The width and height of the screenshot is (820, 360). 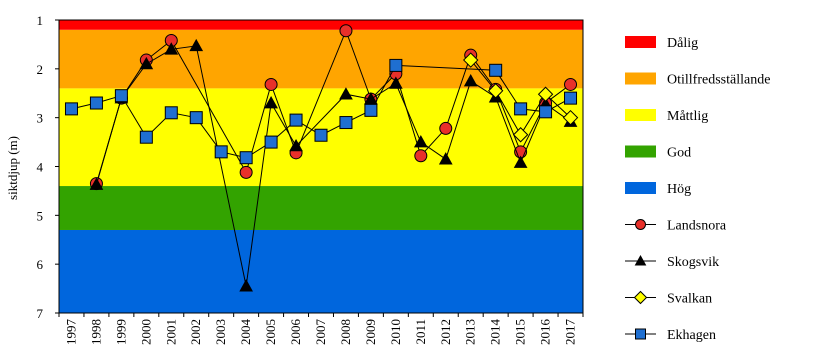 I want to click on y-tick-label: 6, so click(x=40, y=264).